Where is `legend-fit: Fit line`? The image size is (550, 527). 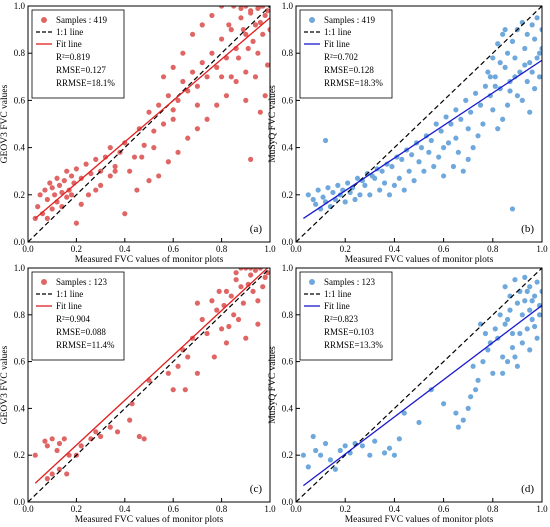
legend-fit: Fit line is located at coordinates (69, 306).